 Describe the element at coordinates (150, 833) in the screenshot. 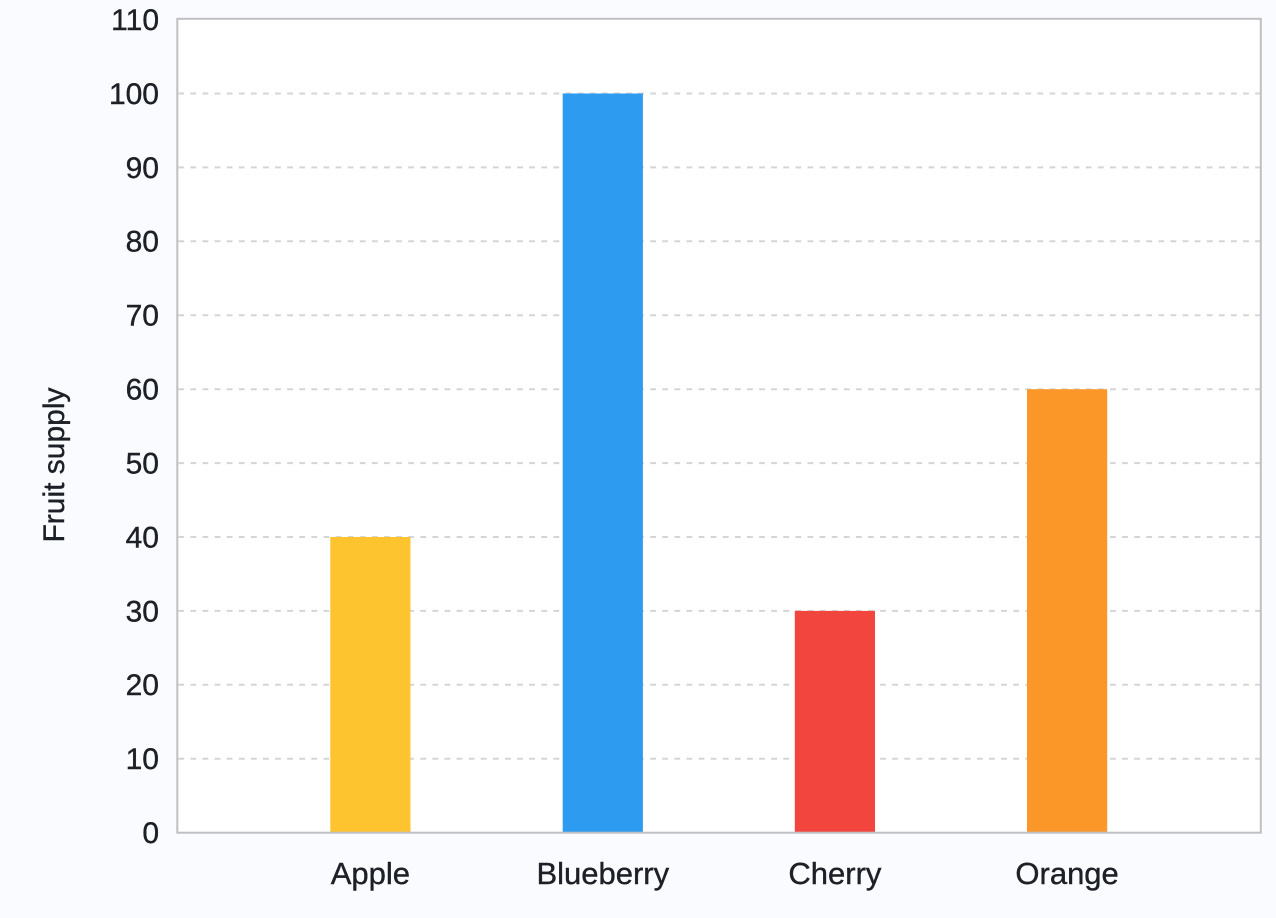

I see `svg-text: 0` at that location.